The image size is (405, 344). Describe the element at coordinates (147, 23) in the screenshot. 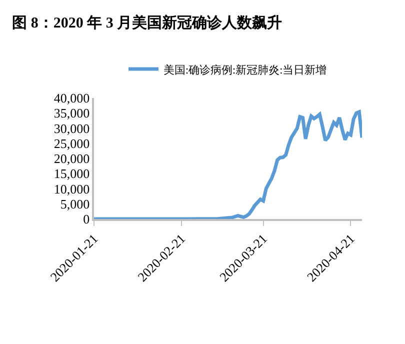

I see `chart-title: 图 8：2020 年 3 月美国新冠确诊人数飙升` at that location.